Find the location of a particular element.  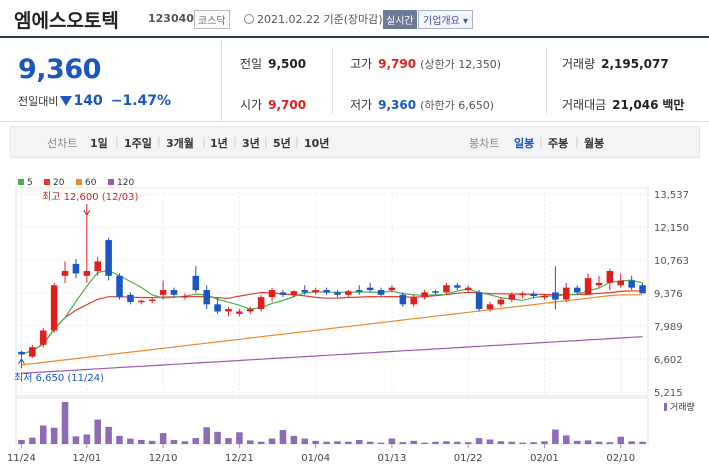

period-10y: 10년 is located at coordinates (317, 143).